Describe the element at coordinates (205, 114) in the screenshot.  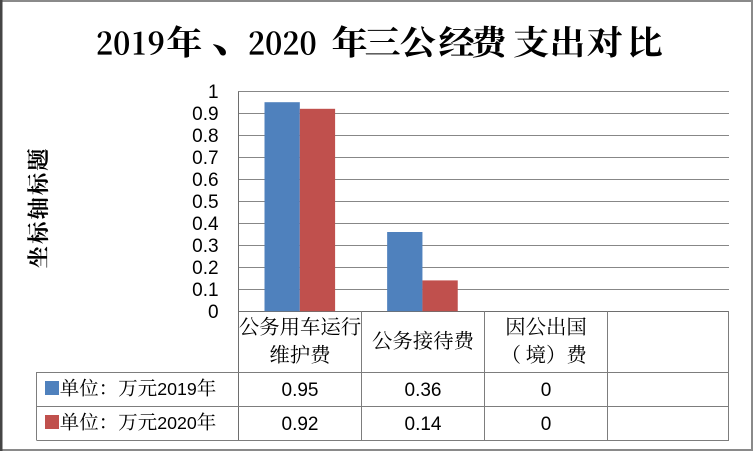
I see `svg-text: 0.9` at that location.